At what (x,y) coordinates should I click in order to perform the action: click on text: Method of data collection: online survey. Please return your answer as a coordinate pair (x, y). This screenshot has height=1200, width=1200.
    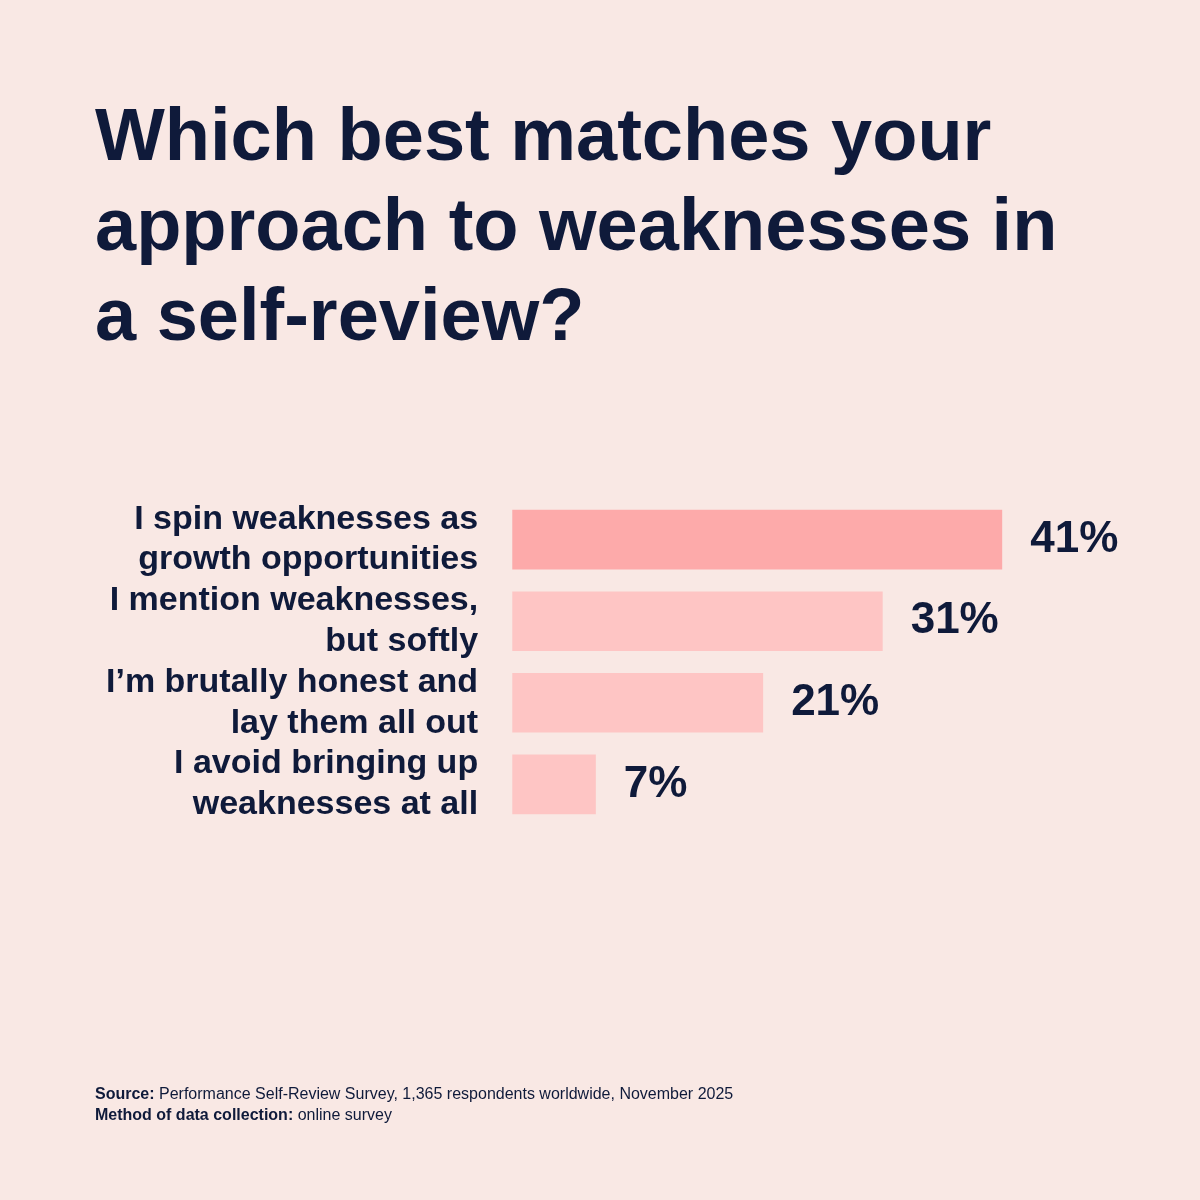
    Looking at the image, I should click on (243, 1114).